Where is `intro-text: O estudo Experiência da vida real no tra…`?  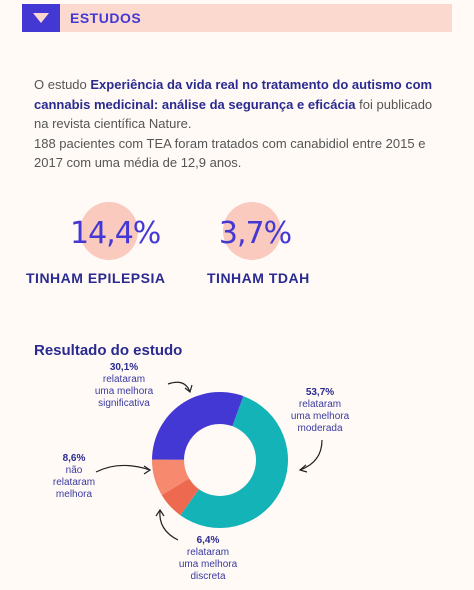
intro-text: O estudo Experiência da vida real no tra… is located at coordinates (234, 124).